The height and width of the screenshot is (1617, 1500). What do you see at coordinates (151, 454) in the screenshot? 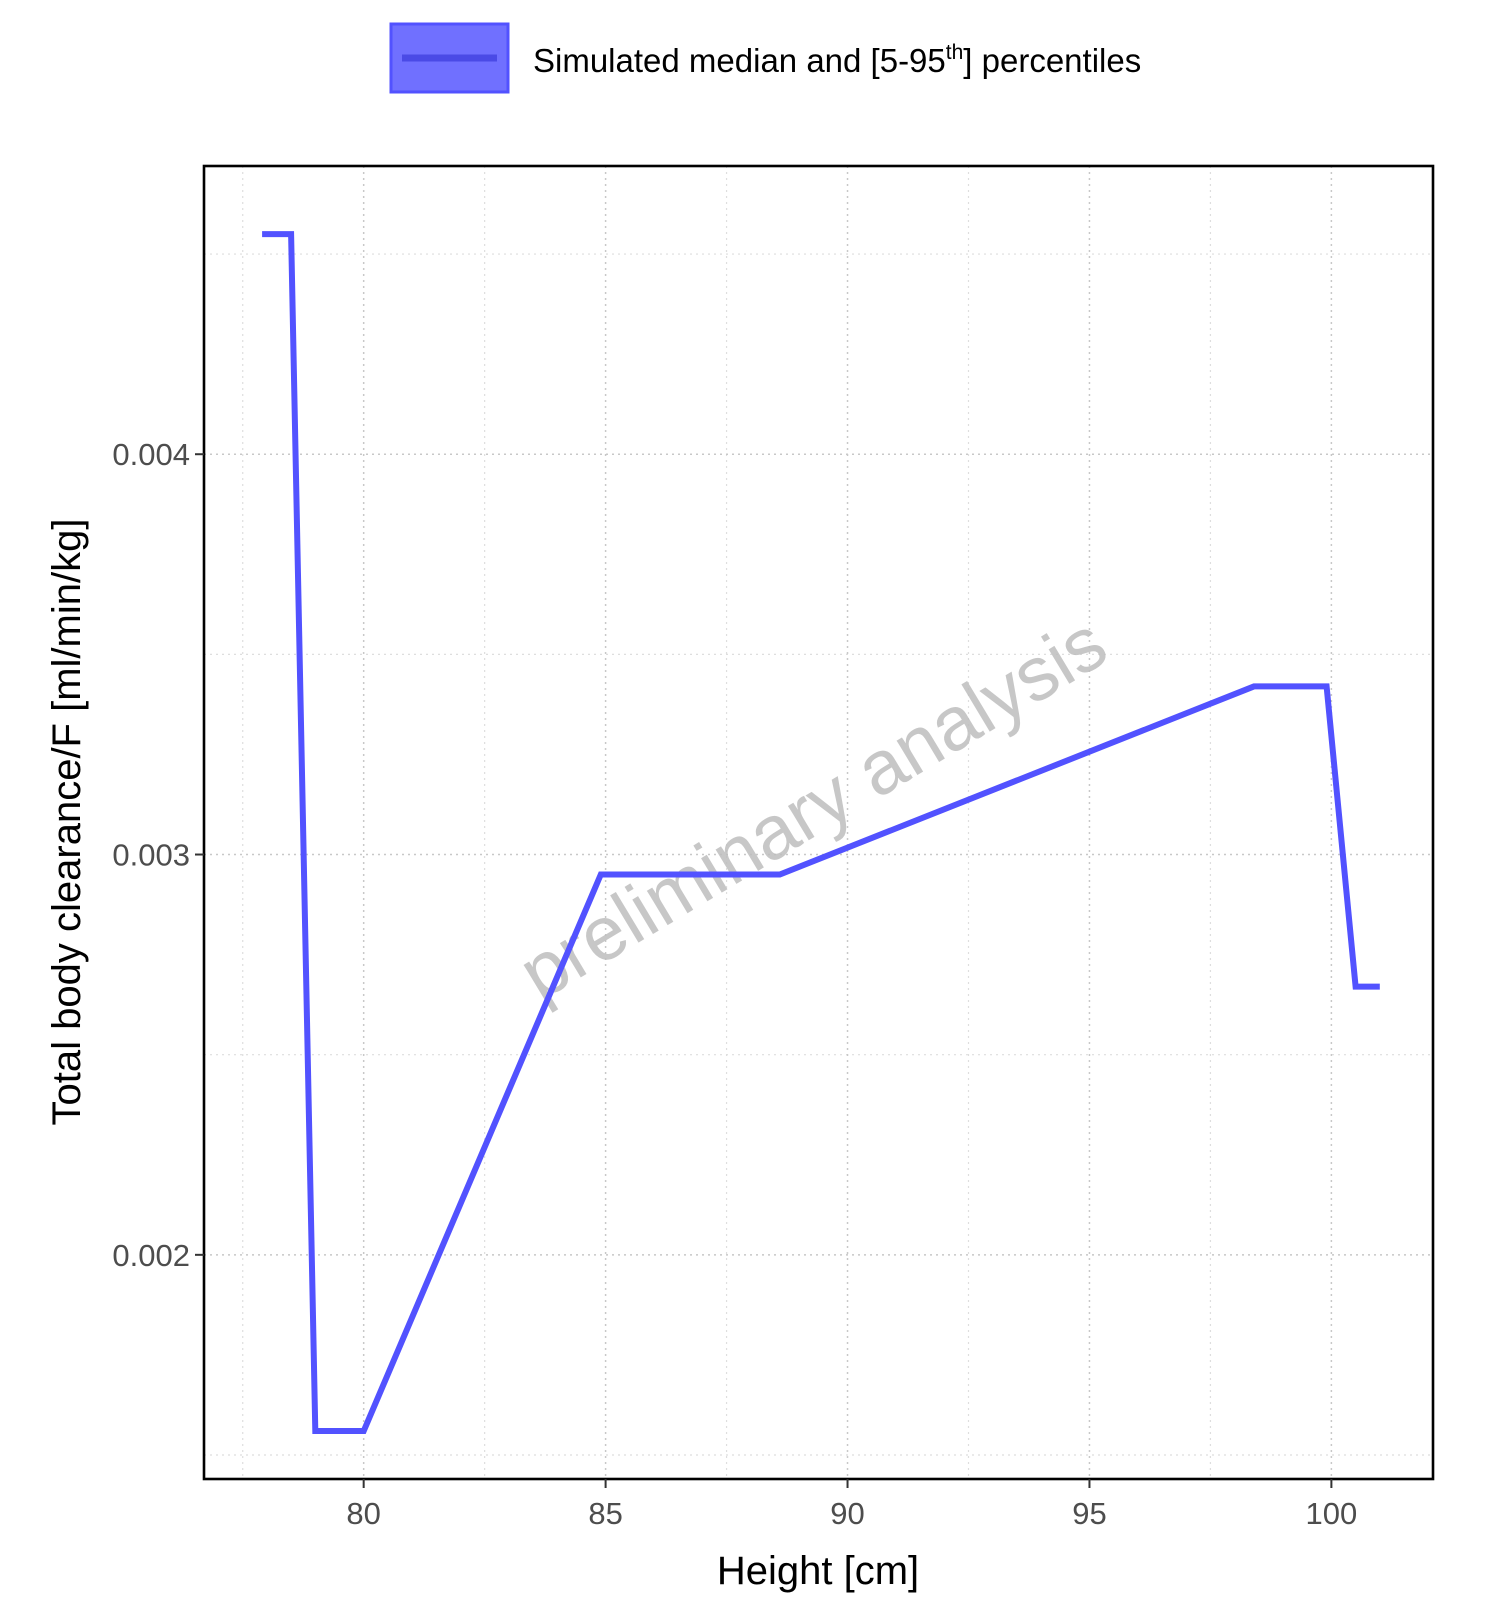
I see `y-tick-label: 0.004` at bounding box center [151, 454].